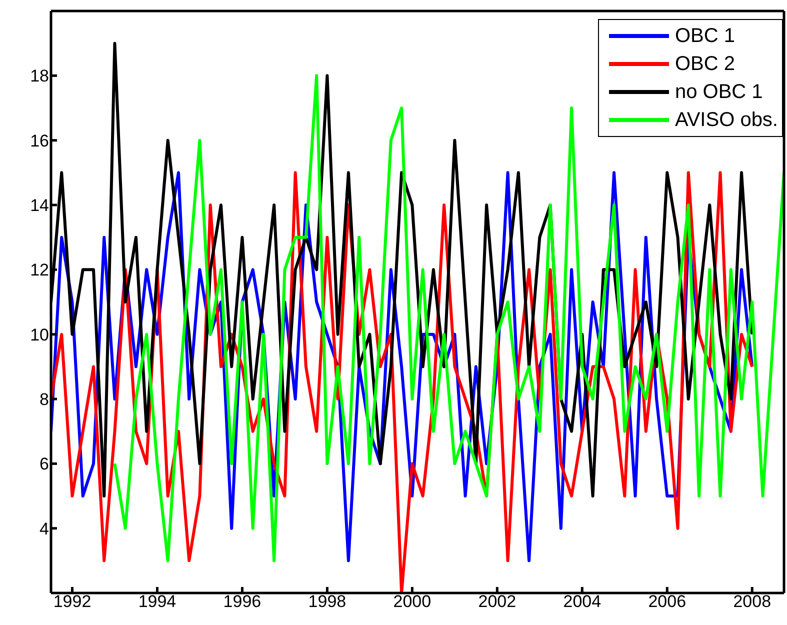  I want to click on y-tick-label: 6, so click(44, 464).